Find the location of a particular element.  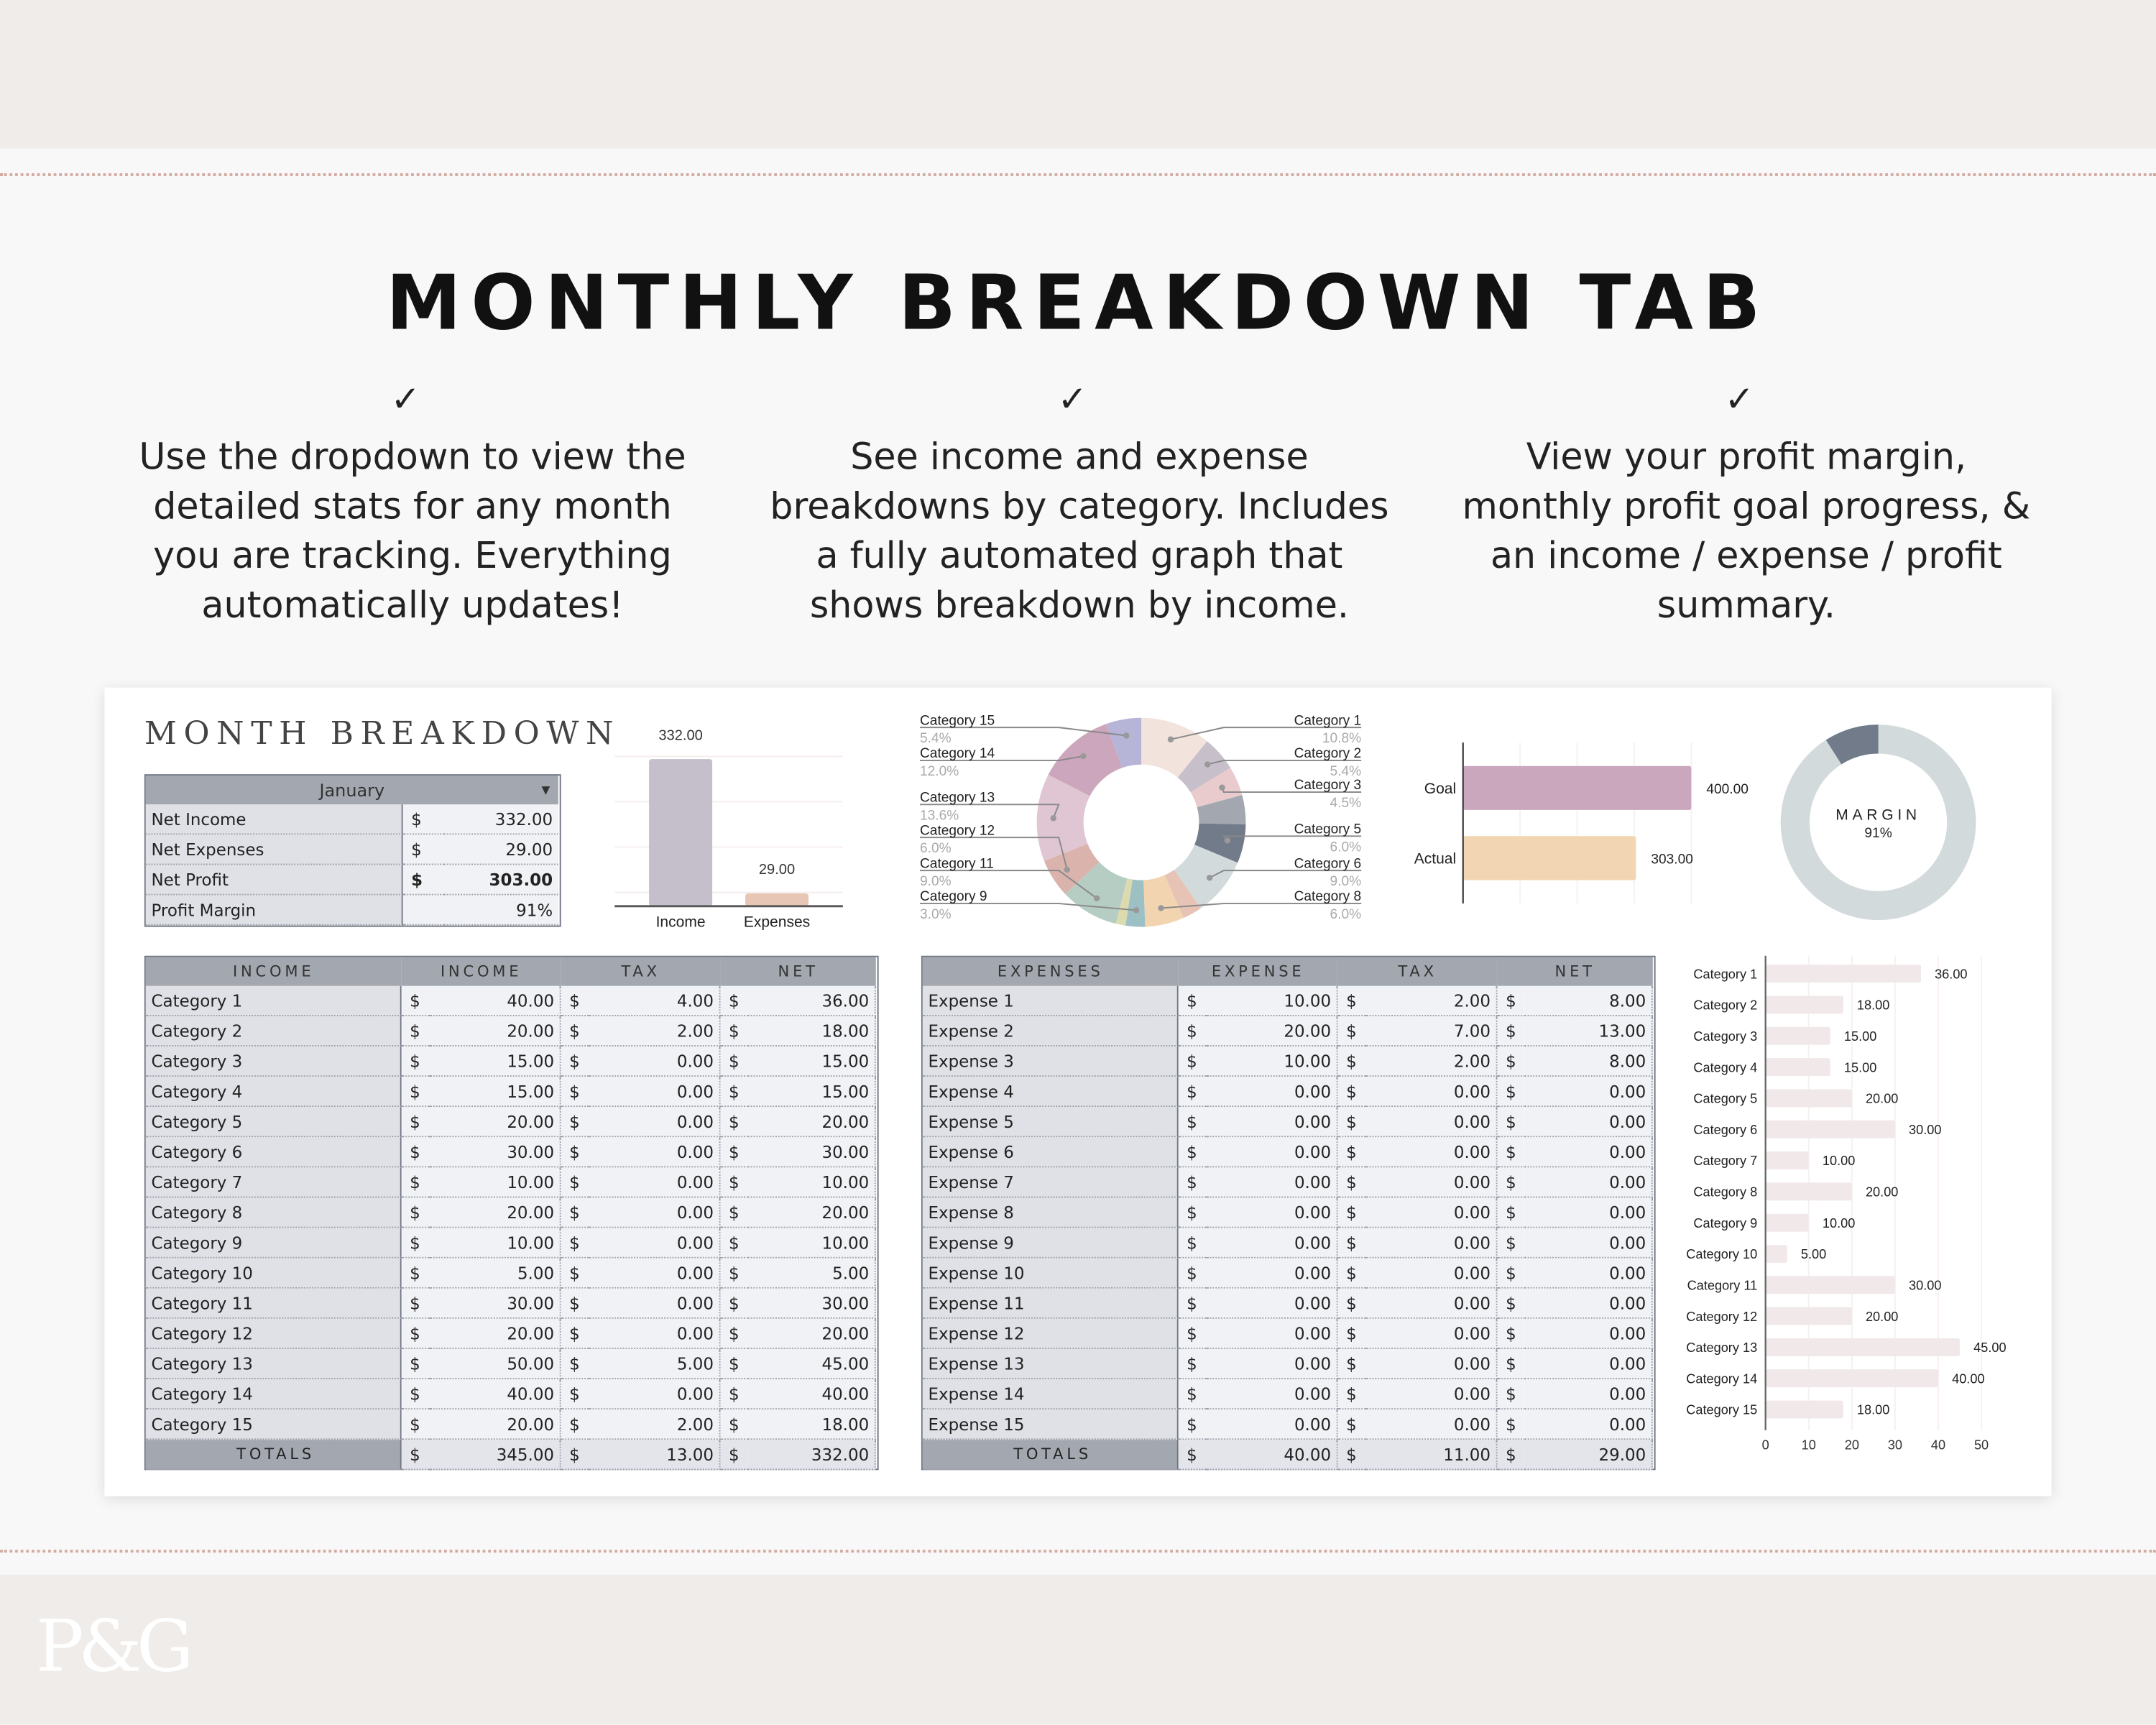

amount-cell: 45.00 is located at coordinates (811, 1364).